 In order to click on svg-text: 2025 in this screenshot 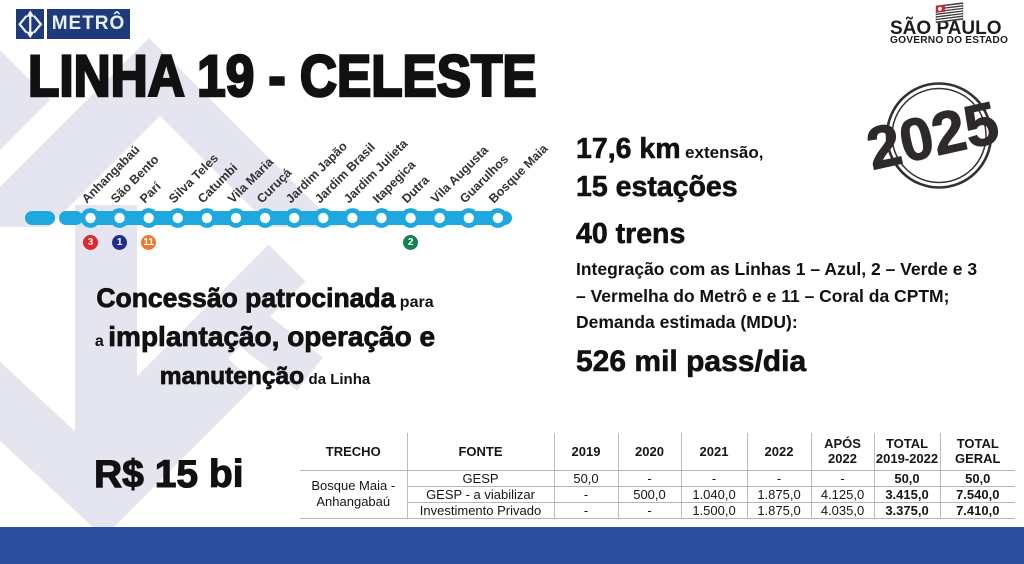, I will do `click(933, 135)`.